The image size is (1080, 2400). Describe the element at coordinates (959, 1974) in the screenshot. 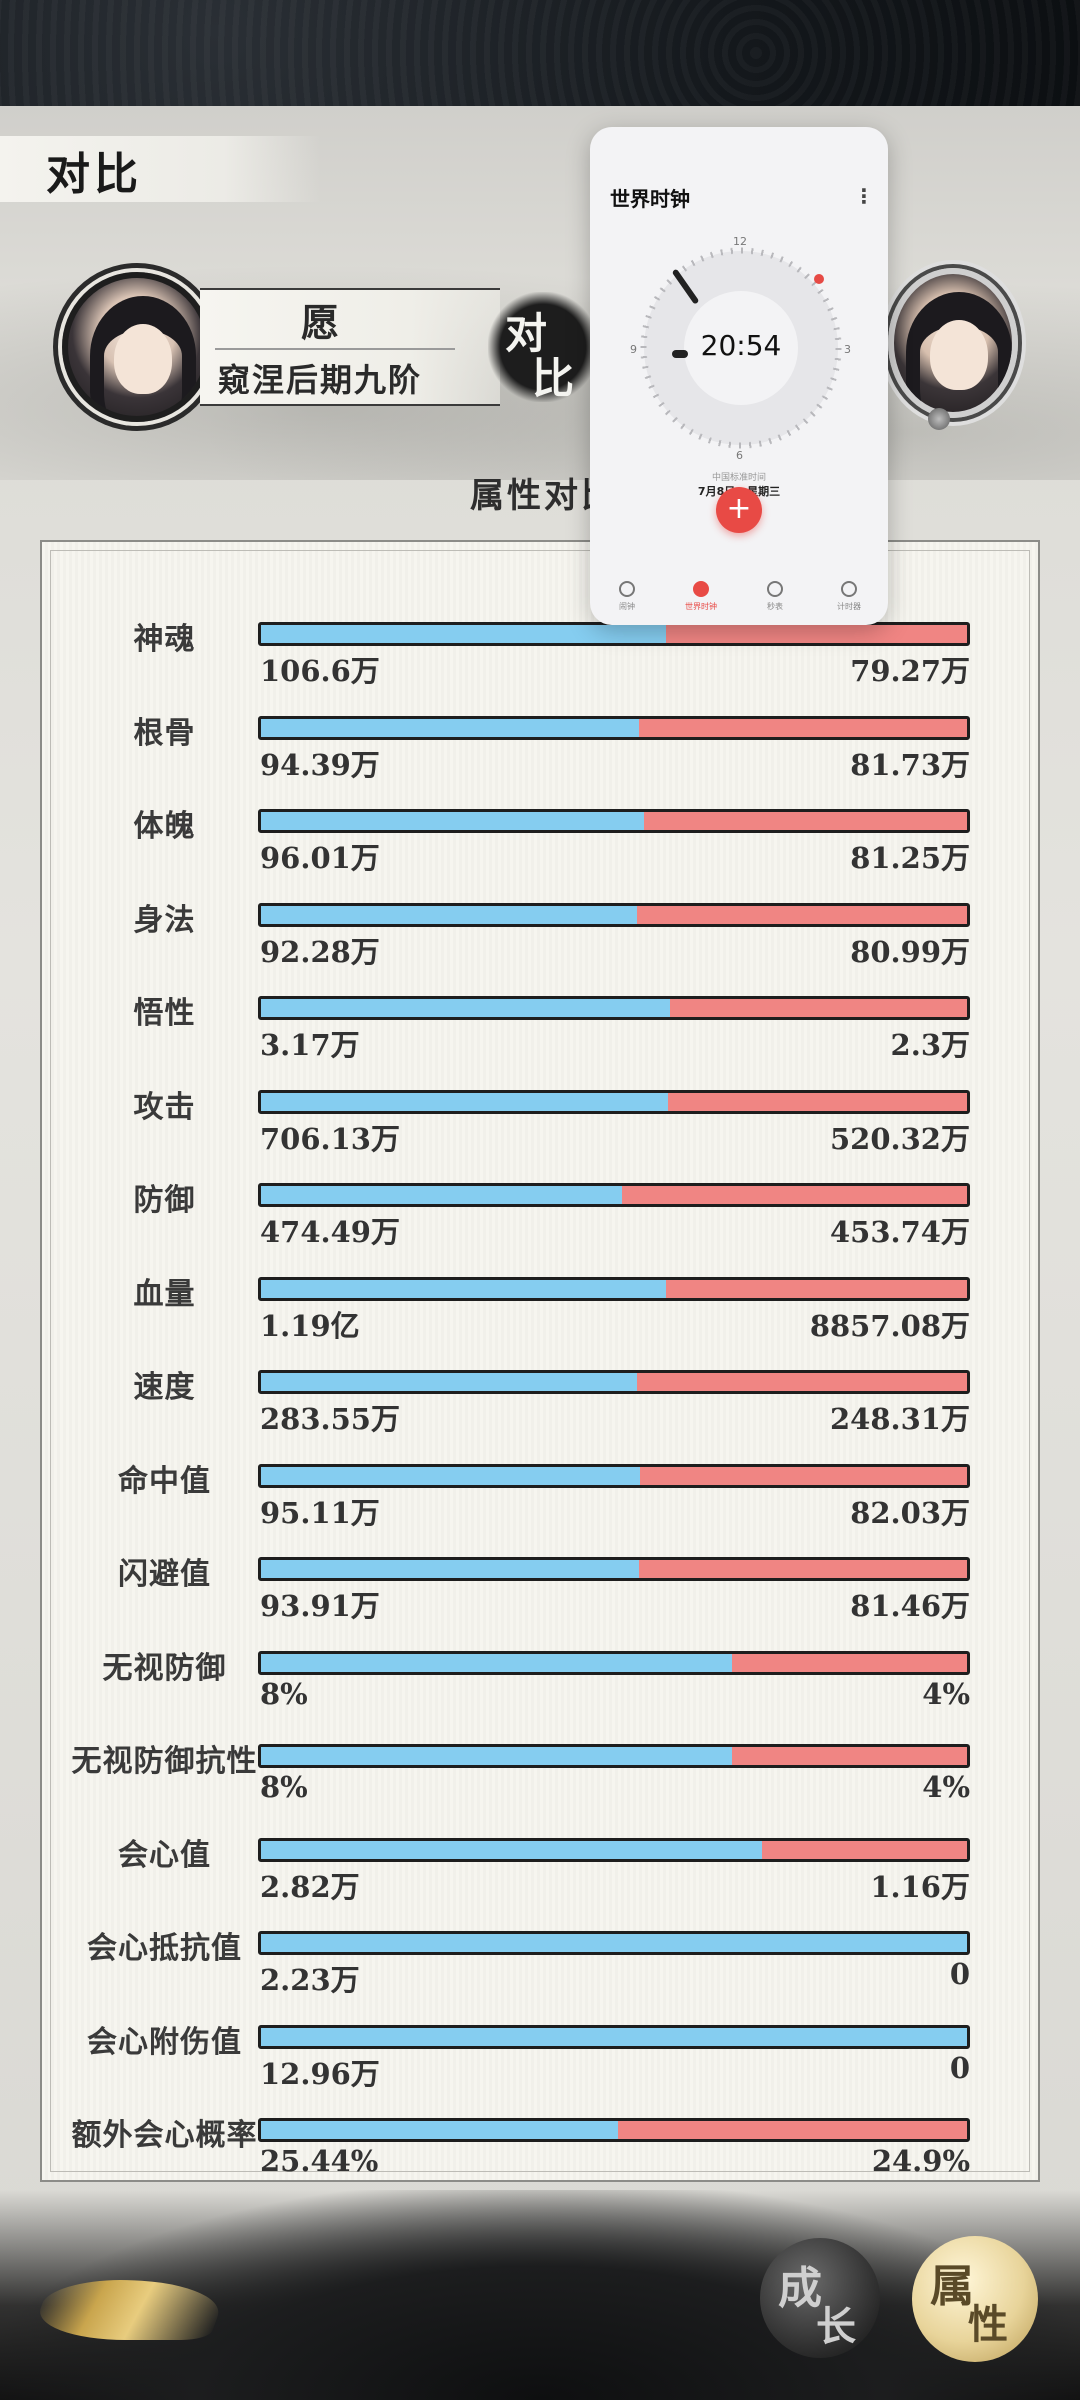

I see `stat-value-right: 0` at that location.